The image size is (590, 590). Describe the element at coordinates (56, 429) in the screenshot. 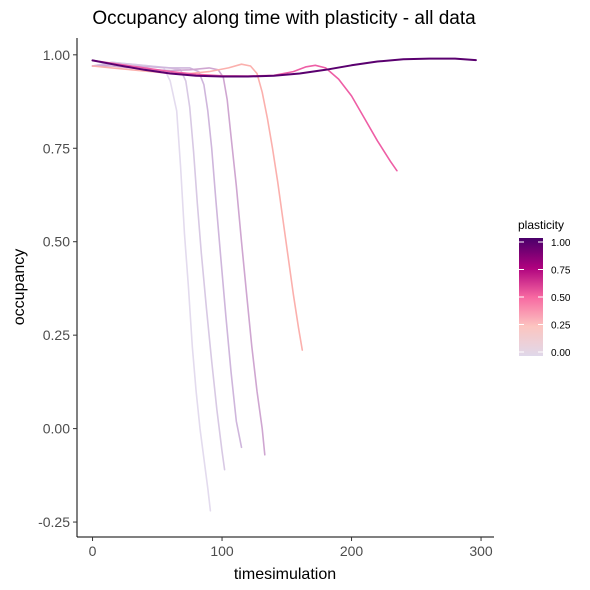

I see `y-tick-label: 0.00` at that location.